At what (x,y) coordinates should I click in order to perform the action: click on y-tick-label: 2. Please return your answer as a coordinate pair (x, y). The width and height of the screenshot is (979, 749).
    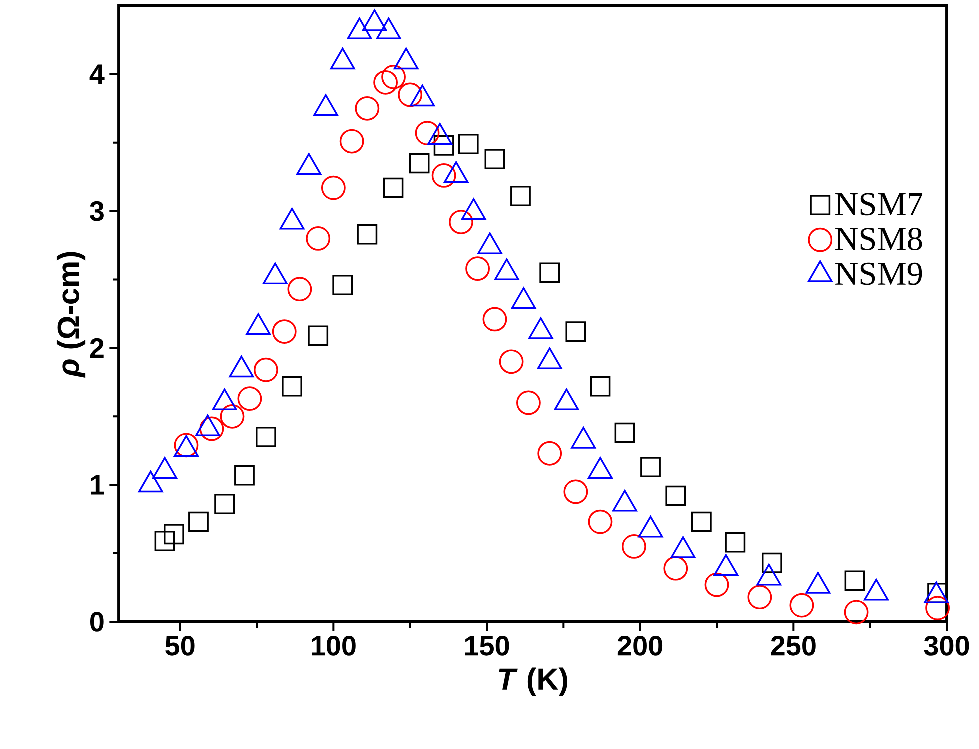
    Looking at the image, I should click on (97, 348).